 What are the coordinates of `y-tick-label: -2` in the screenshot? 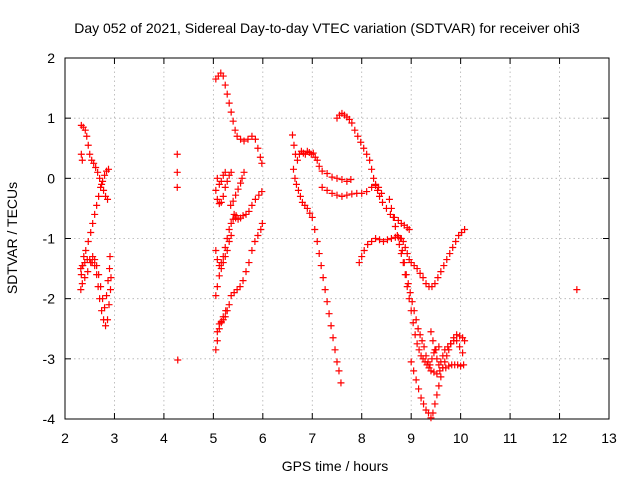 It's located at (49, 299).